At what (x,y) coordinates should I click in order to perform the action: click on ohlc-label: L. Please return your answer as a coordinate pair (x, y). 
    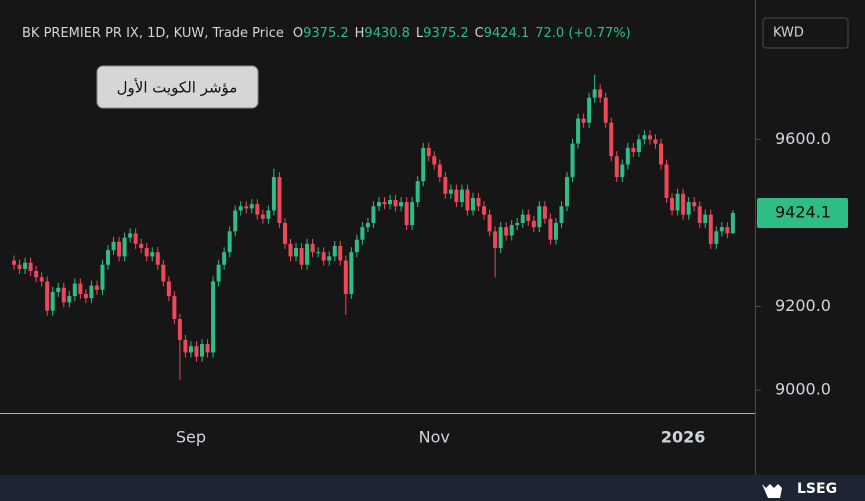
    Looking at the image, I should click on (420, 33).